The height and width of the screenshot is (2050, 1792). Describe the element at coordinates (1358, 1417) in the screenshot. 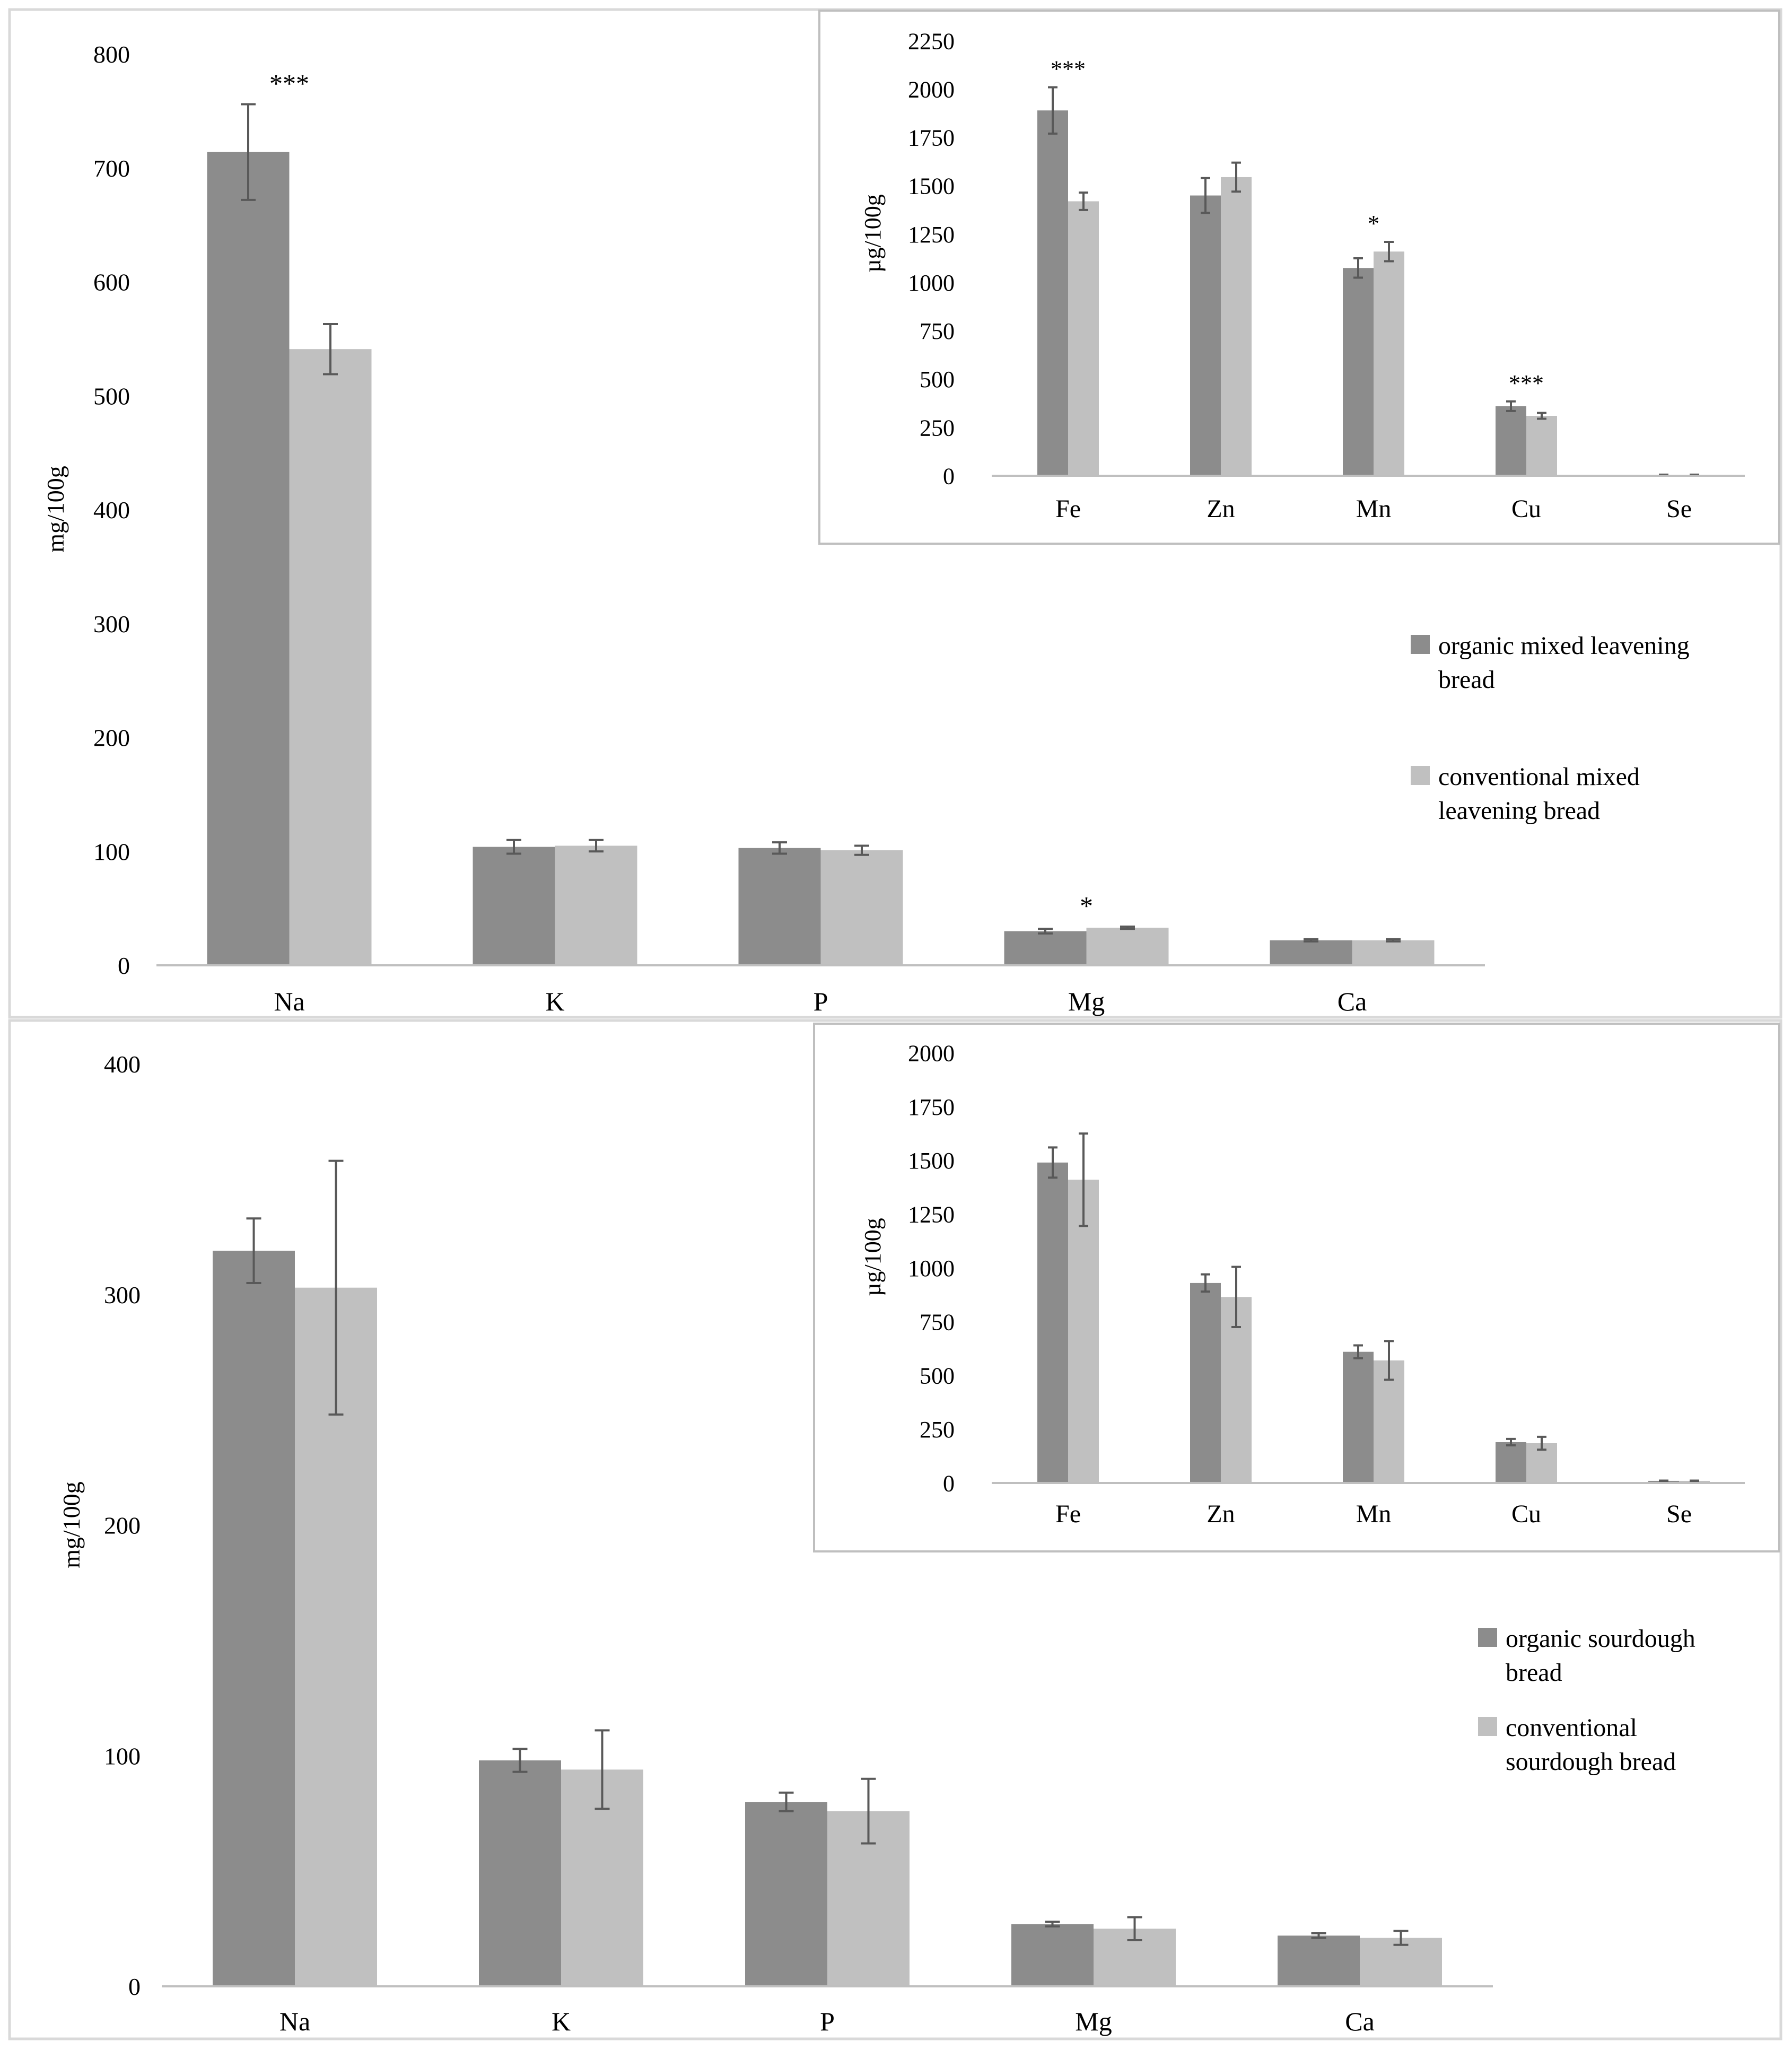

I see `bottom-inset-bar-organic-Mn` at that location.